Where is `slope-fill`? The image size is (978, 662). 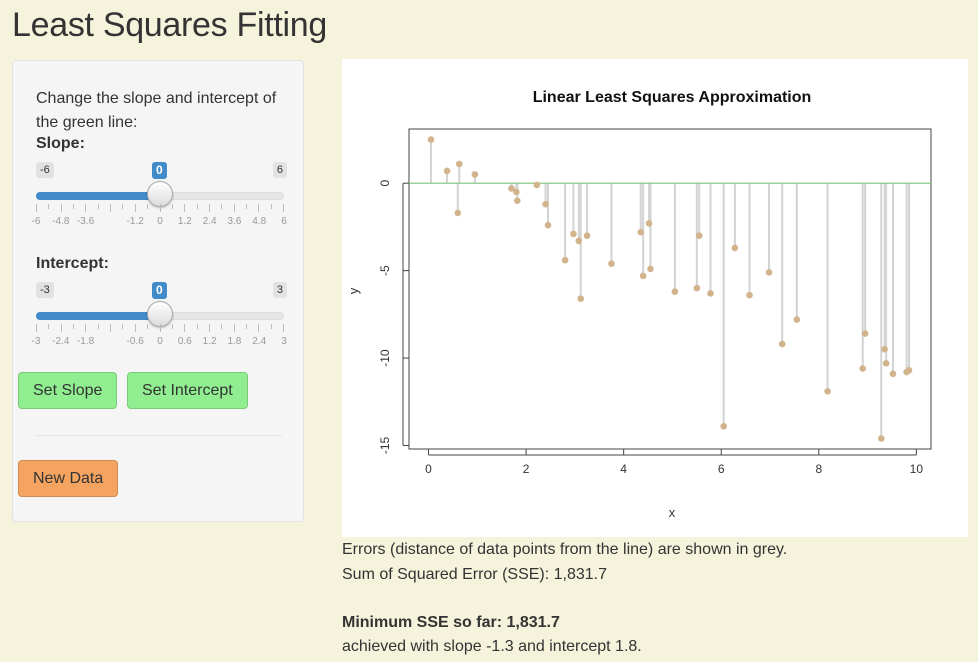
slope-fill is located at coordinates (98, 196).